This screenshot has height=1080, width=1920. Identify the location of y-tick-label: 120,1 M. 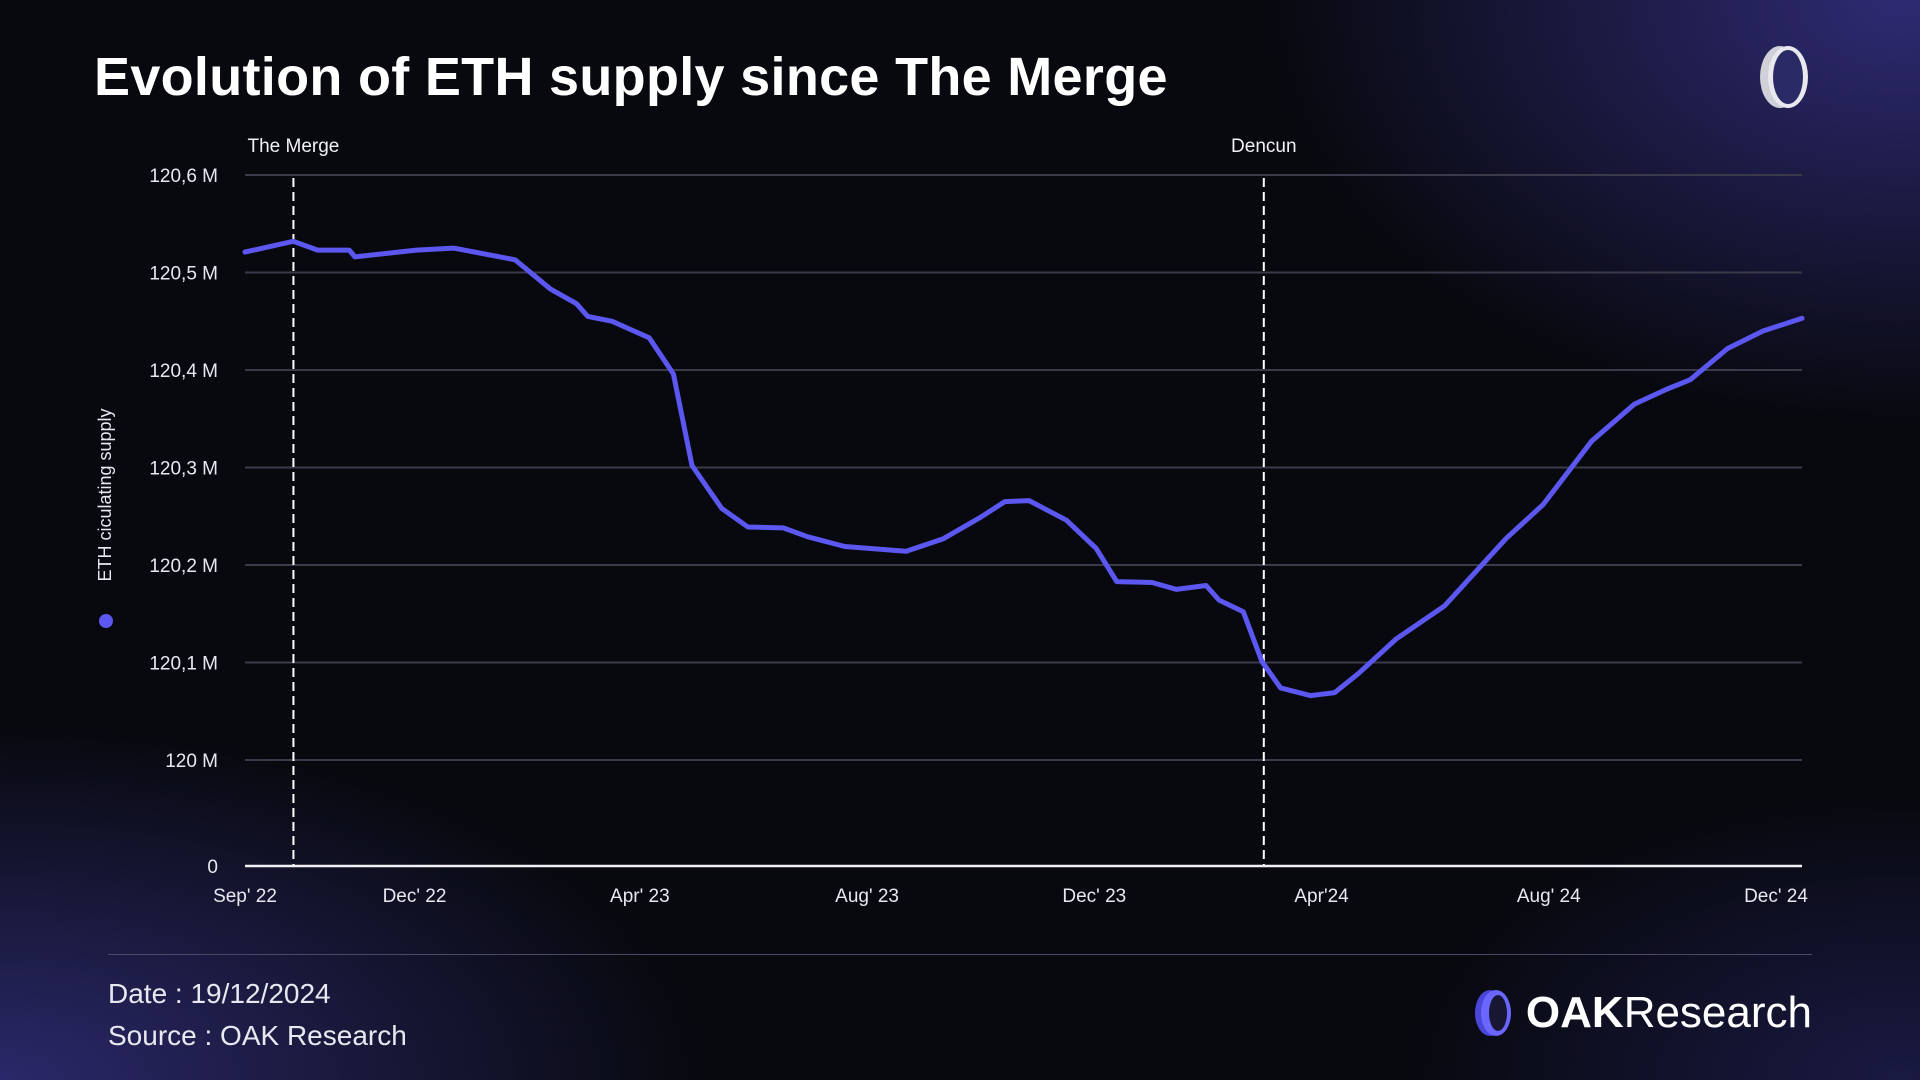
(183, 664).